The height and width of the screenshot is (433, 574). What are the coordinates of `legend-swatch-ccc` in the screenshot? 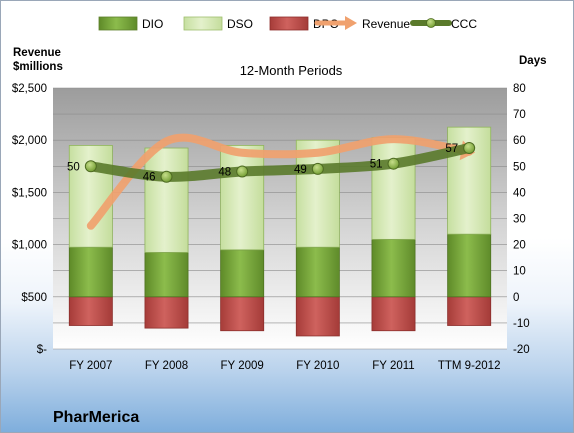 It's located at (431, 23).